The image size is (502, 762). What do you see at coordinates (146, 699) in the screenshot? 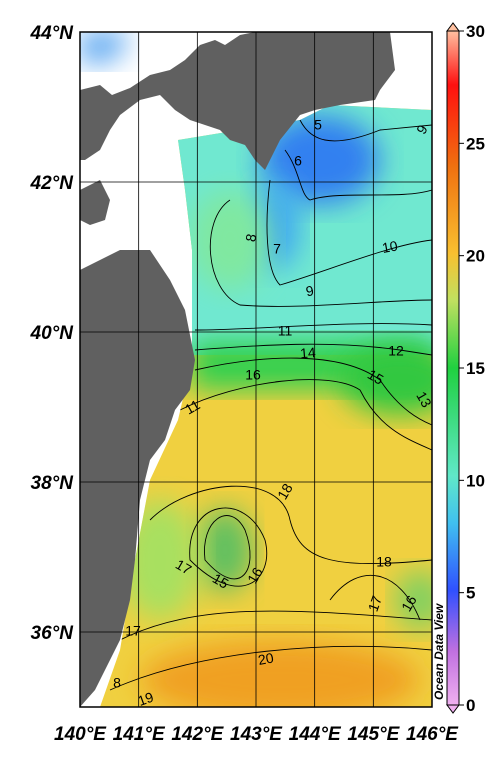
I see `contour-label: 19` at bounding box center [146, 699].